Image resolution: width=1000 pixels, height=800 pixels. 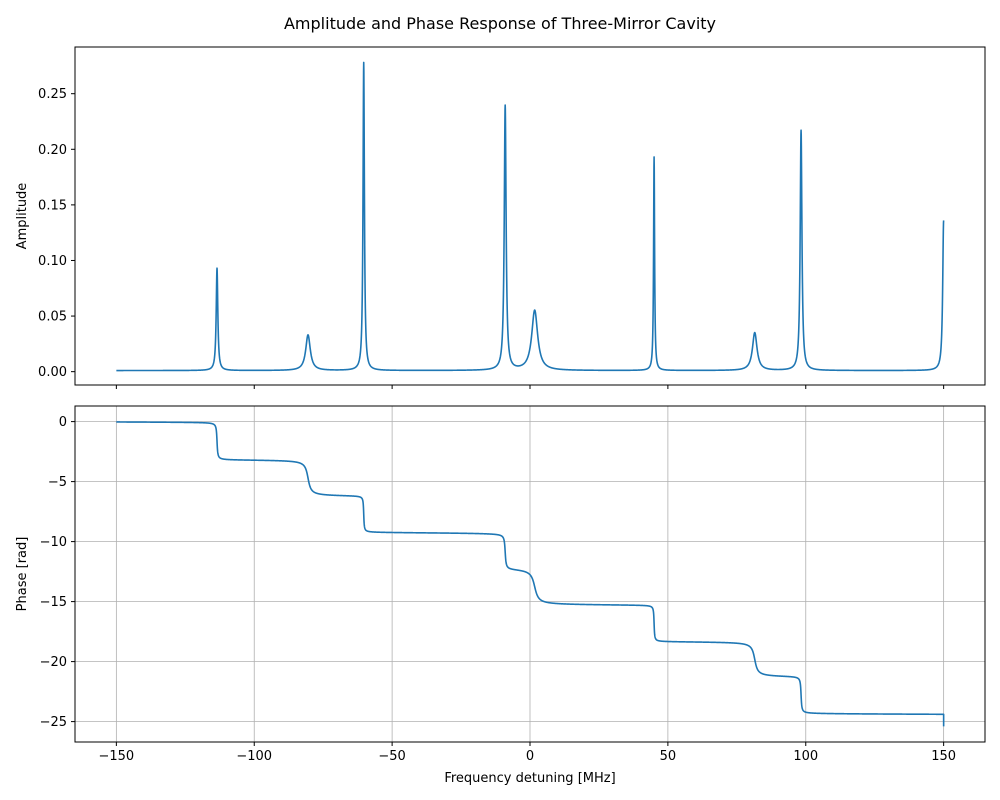 I want to click on y-tick-label: −15, so click(x=53, y=602).